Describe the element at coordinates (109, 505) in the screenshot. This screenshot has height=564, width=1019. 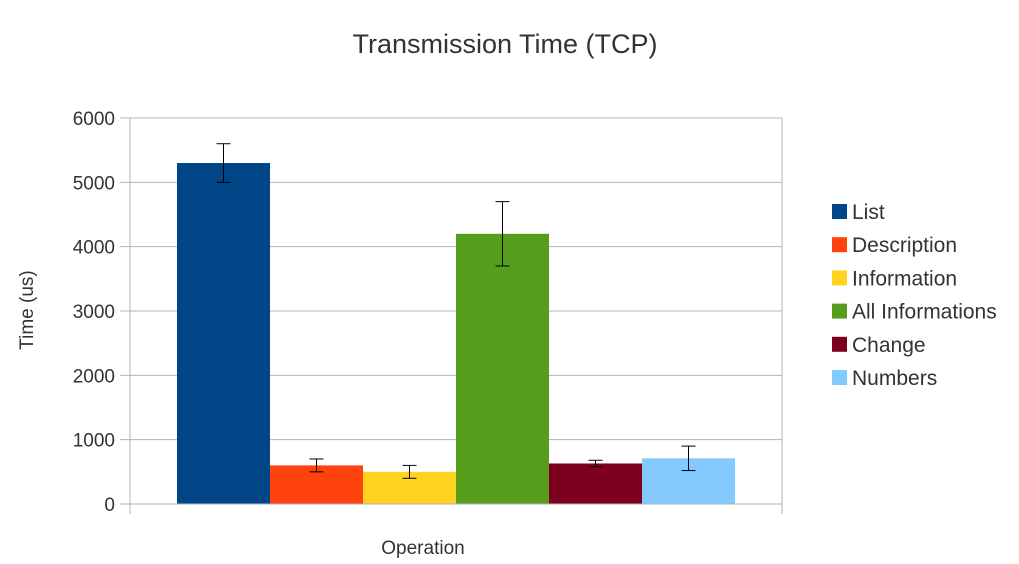
I see `y-tick-label: 0` at that location.